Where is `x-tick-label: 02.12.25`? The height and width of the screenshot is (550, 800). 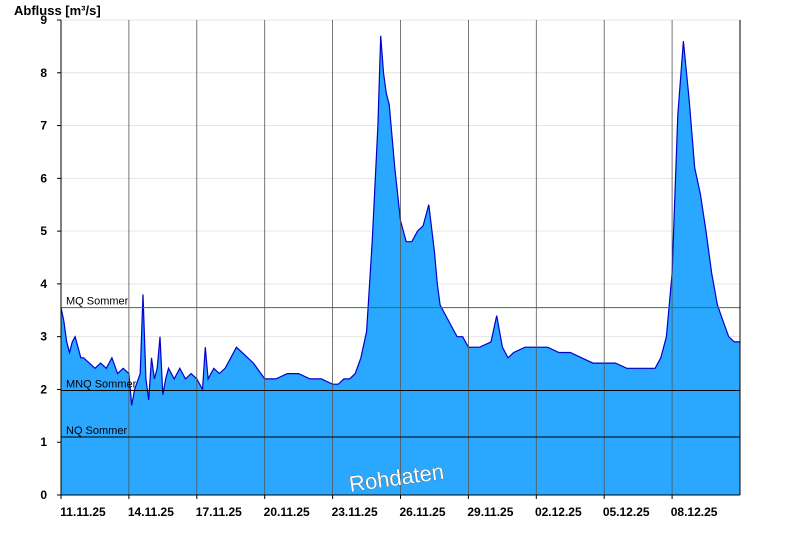
x-tick-label: 02.12.25 is located at coordinates (558, 512).